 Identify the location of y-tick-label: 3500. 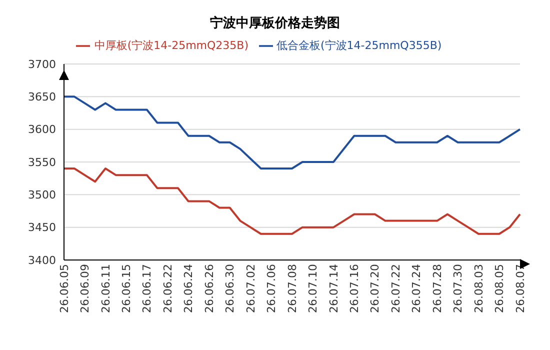
(42, 195).